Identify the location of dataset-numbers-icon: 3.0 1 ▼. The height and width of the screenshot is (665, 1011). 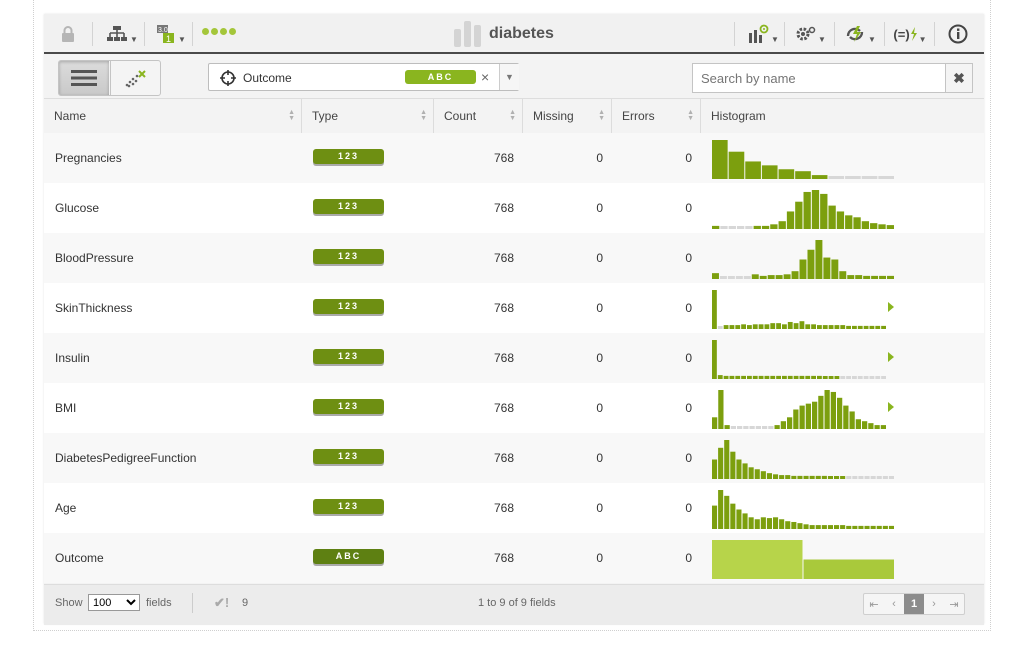
(171, 34).